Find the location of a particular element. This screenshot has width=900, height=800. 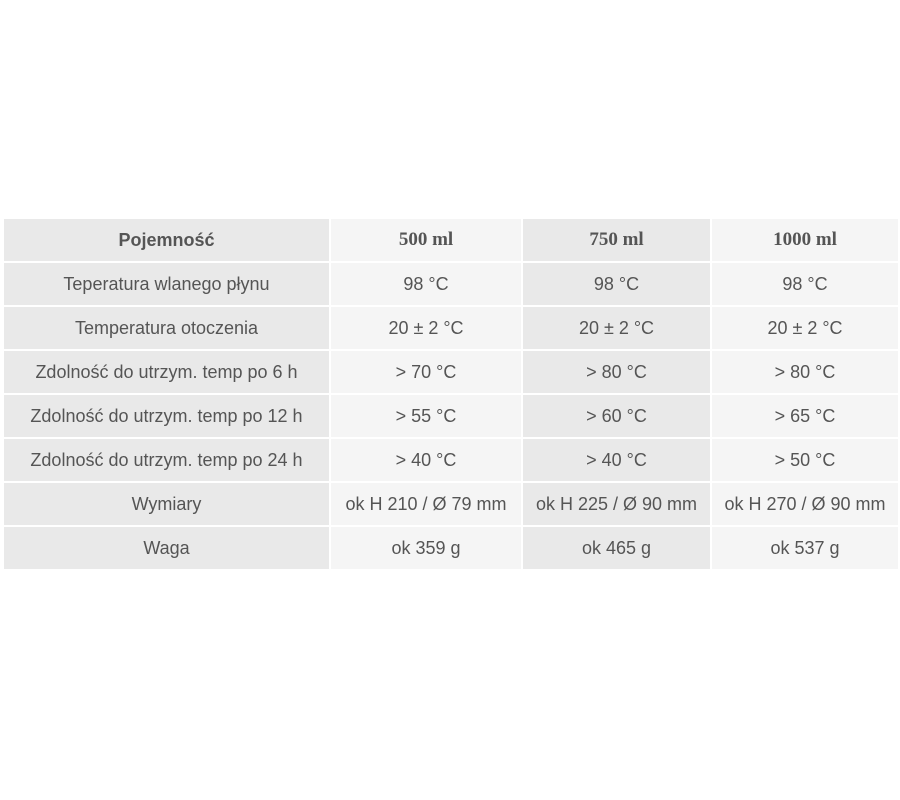

table-cell: > 50 °C is located at coordinates (805, 460).